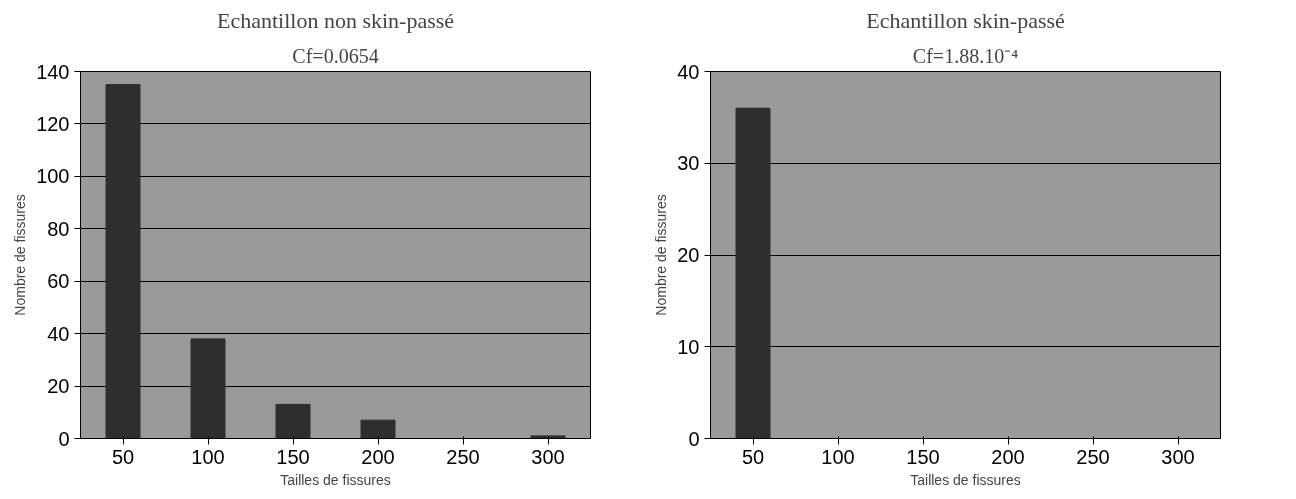 The height and width of the screenshot is (499, 1296). What do you see at coordinates (53, 71) in the screenshot?
I see `y-tick-label: 140` at bounding box center [53, 71].